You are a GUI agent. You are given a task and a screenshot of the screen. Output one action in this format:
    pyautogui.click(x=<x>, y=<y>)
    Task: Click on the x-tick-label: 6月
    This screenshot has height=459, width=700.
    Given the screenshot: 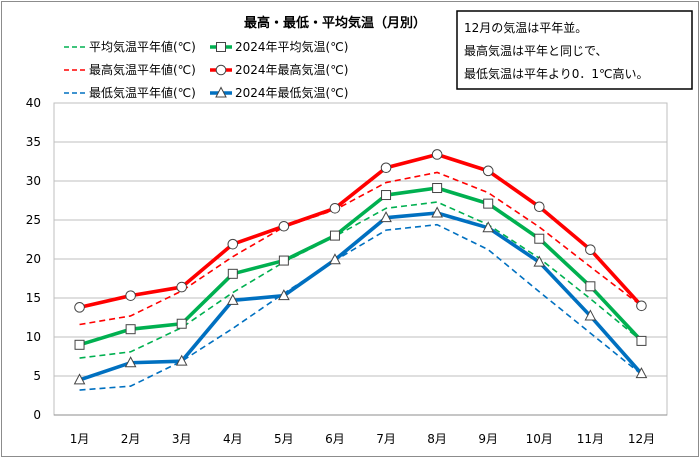 What is the action you would take?
    pyautogui.click(x=335, y=439)
    